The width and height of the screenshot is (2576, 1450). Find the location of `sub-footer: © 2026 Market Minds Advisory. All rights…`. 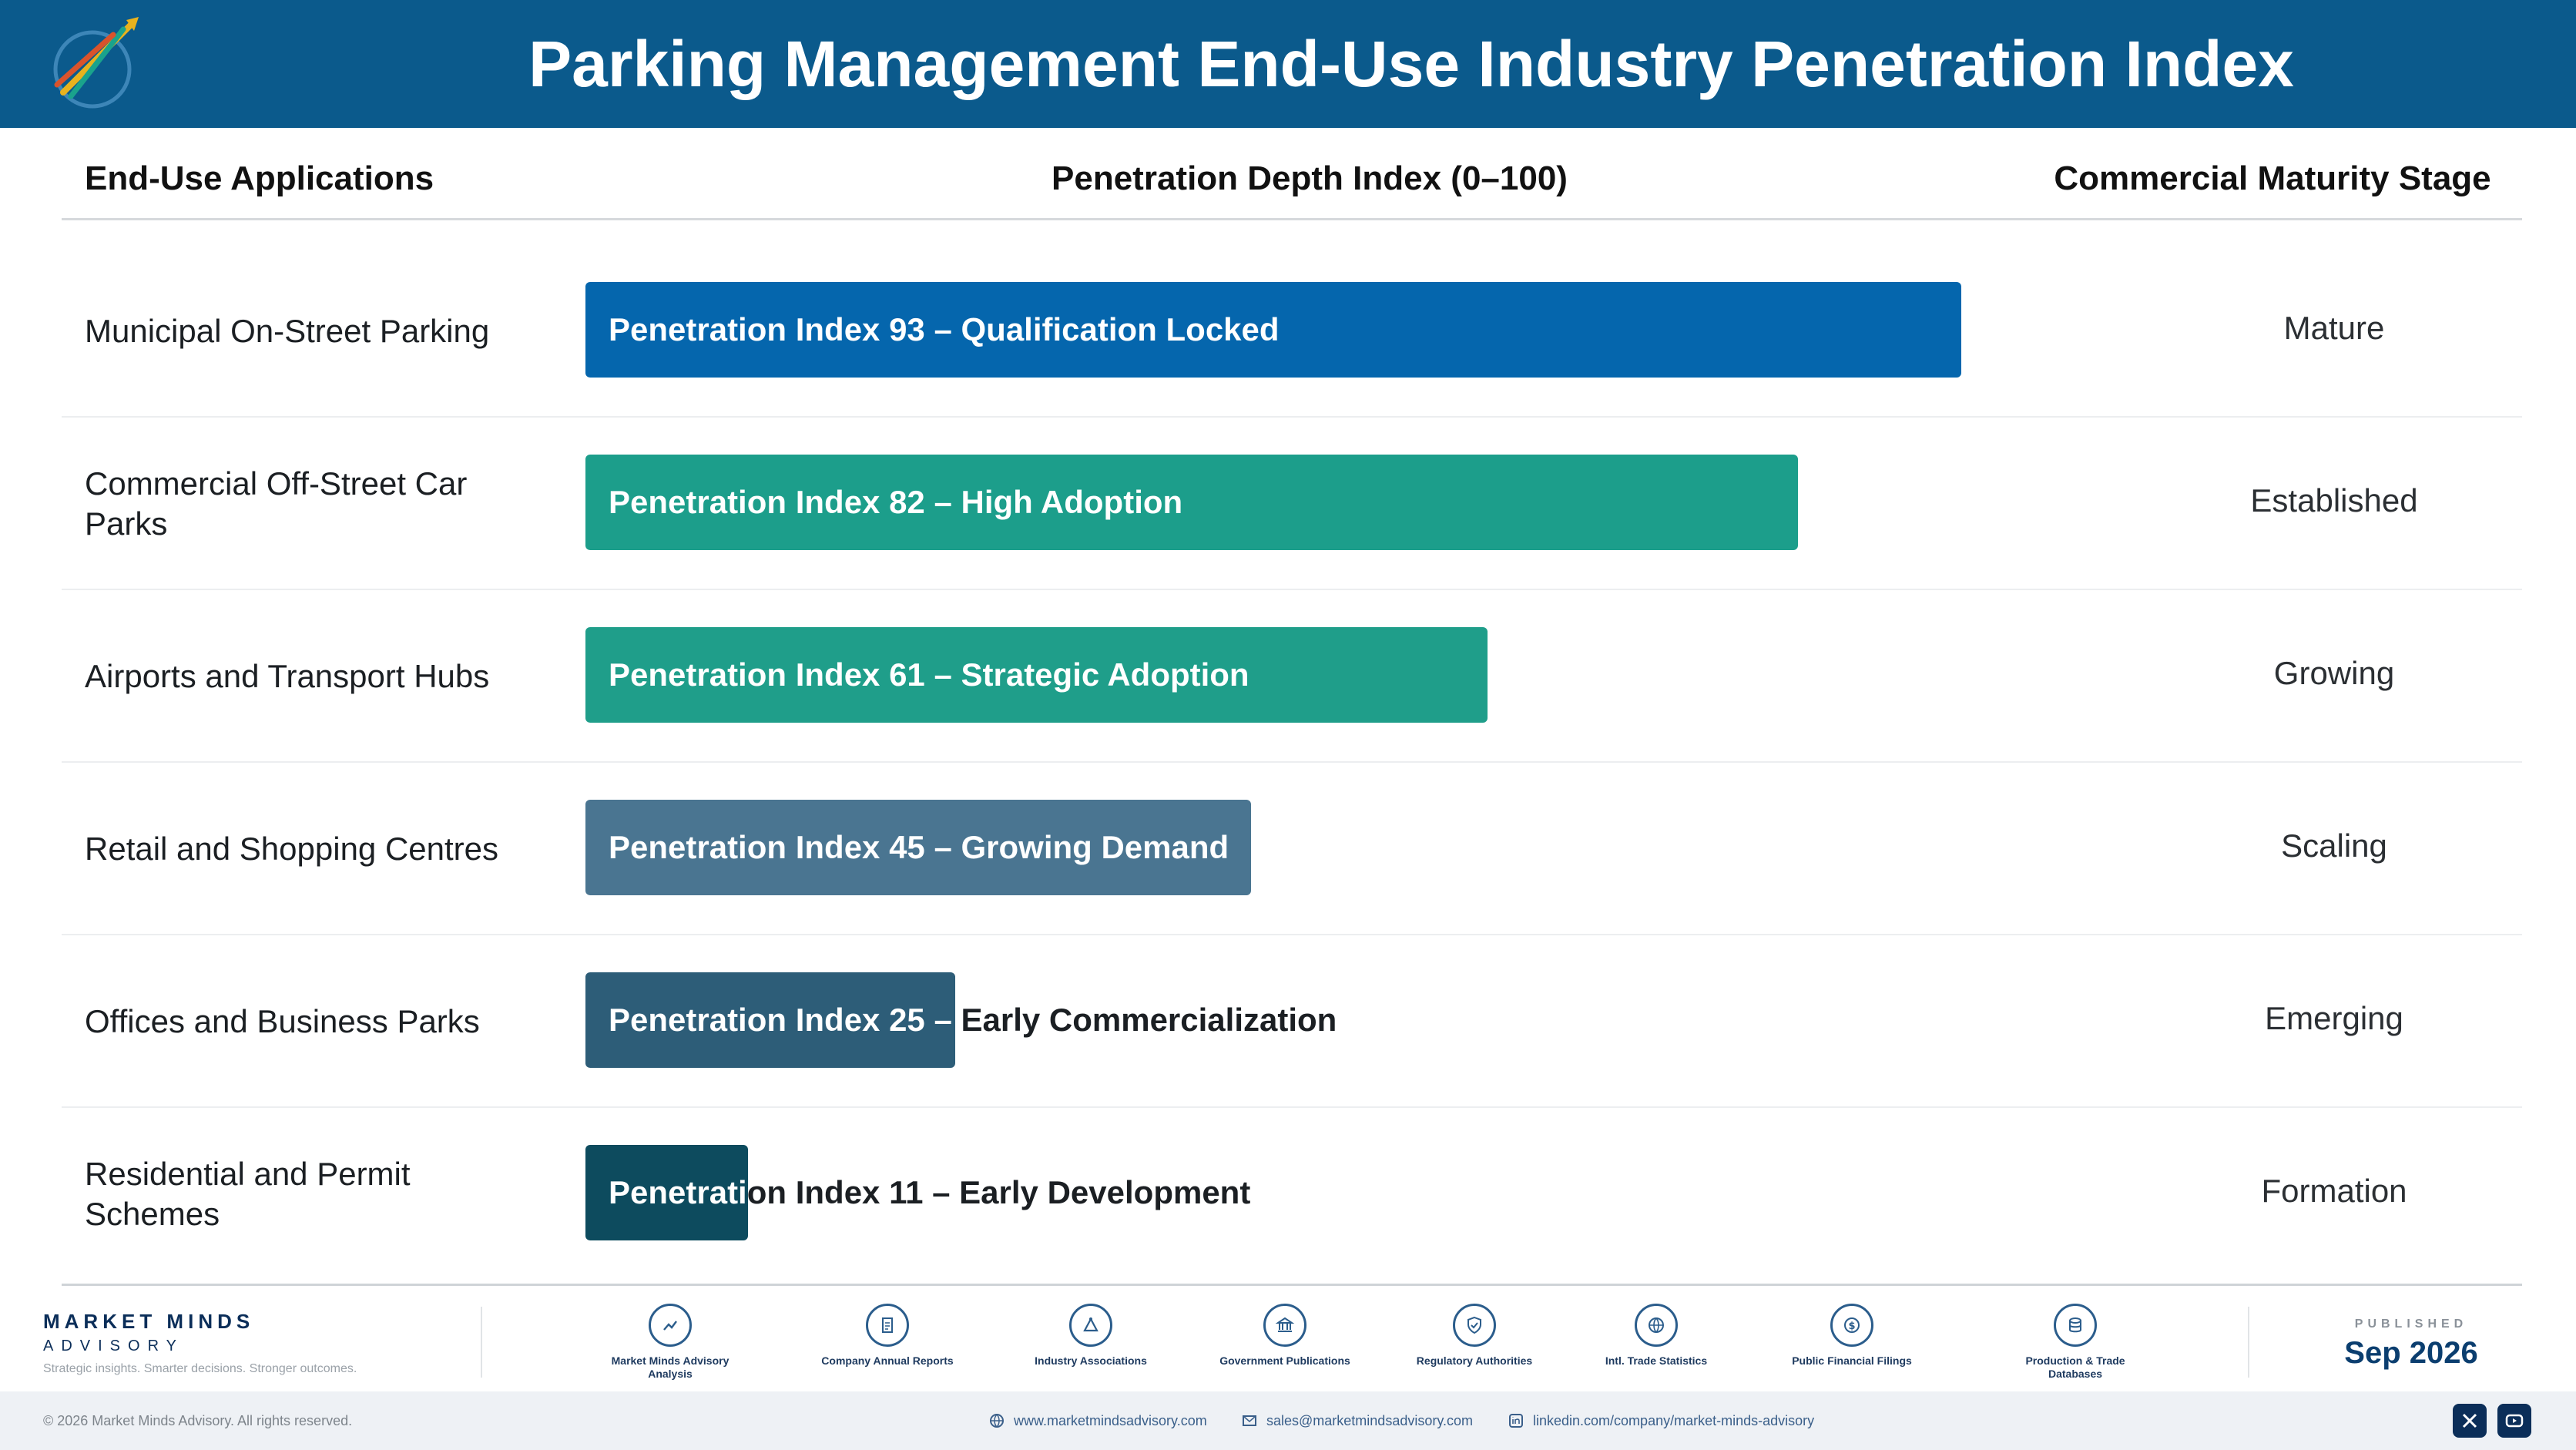

sub-footer: © 2026 Market Minds Advisory. All rights… is located at coordinates (1288, 1420).